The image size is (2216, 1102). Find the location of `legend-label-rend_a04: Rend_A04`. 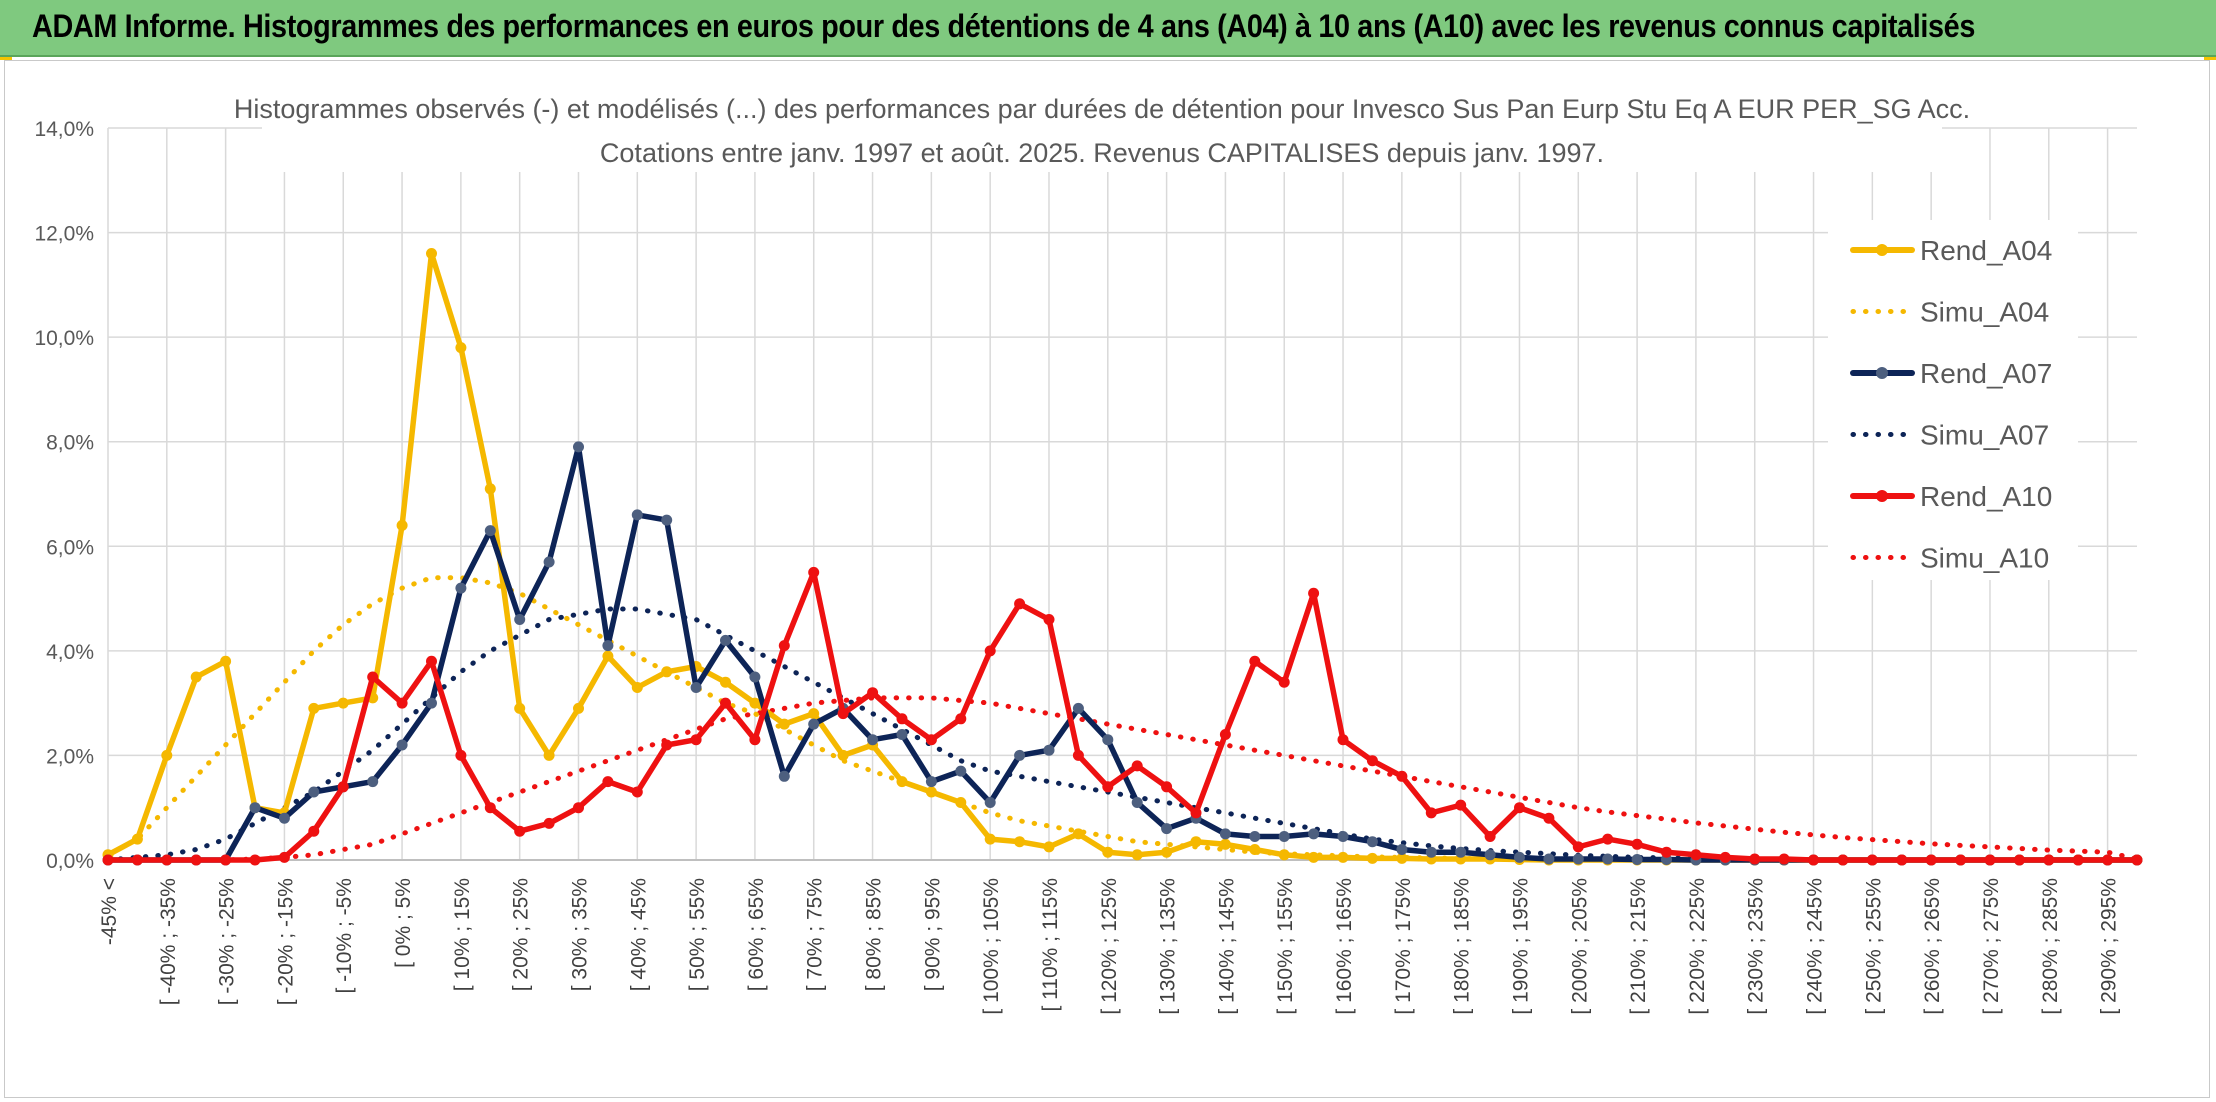

legend-label-rend_a04: Rend_A04 is located at coordinates (1986, 250).